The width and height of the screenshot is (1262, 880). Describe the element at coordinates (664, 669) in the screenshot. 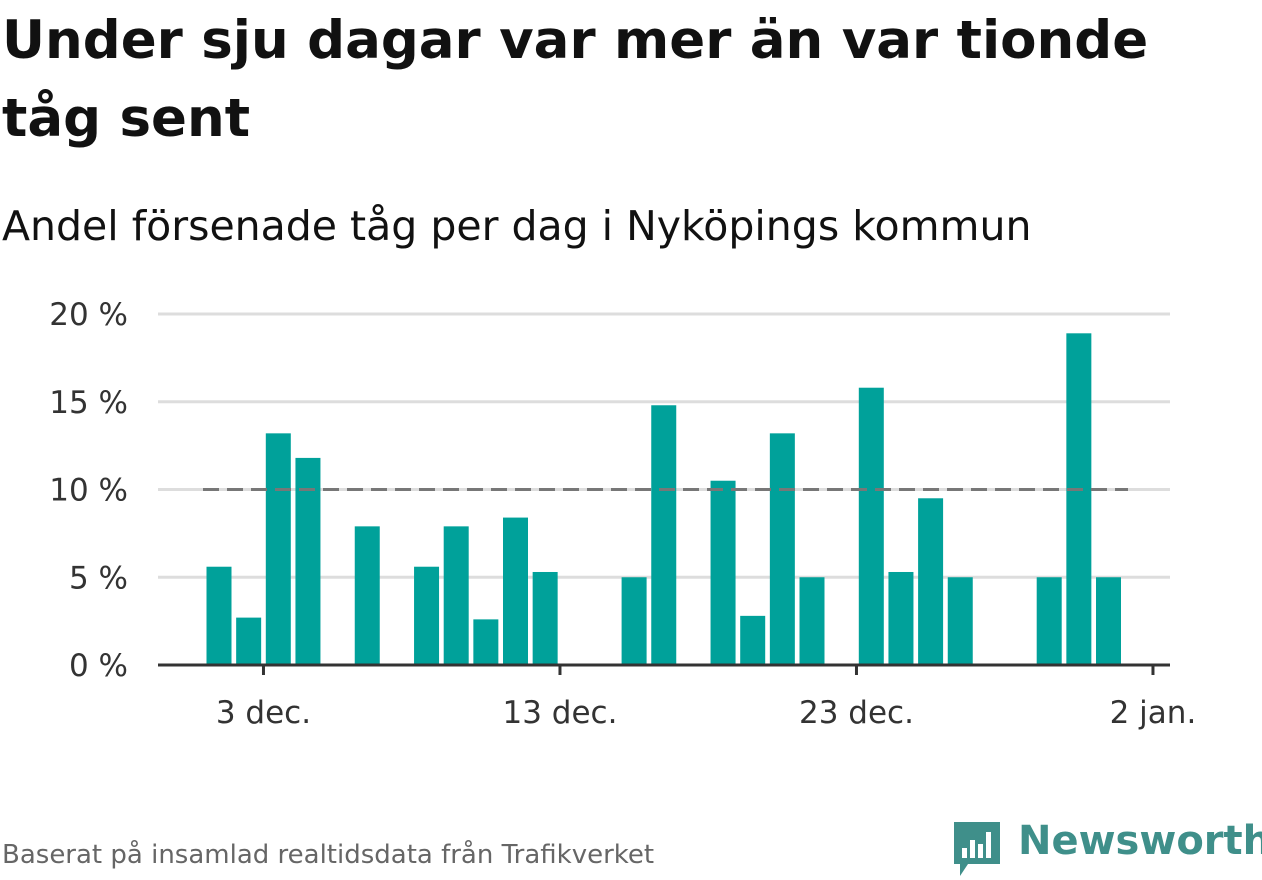

I see `x-axis` at that location.